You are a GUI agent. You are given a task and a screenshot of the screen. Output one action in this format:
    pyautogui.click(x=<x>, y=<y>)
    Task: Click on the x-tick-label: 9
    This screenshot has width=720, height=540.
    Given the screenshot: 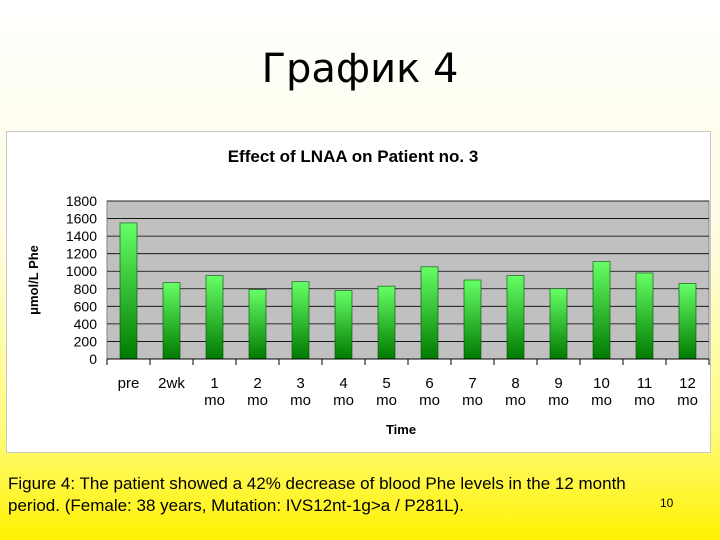 What is the action you would take?
    pyautogui.click(x=558, y=383)
    